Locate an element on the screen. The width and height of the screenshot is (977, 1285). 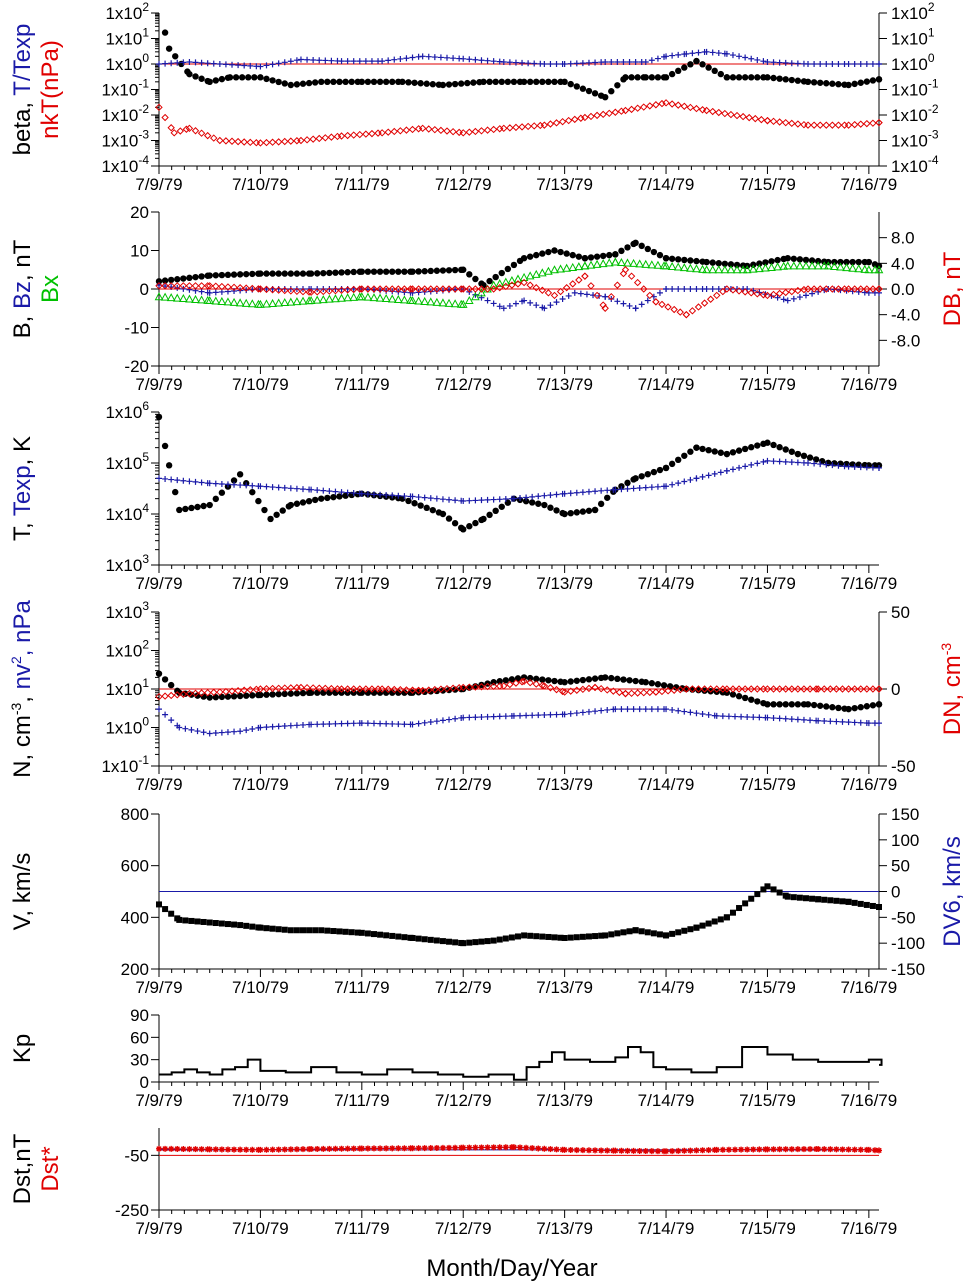
y-axis-label-right: DN, cm-3 is located at coordinates (952, 689).